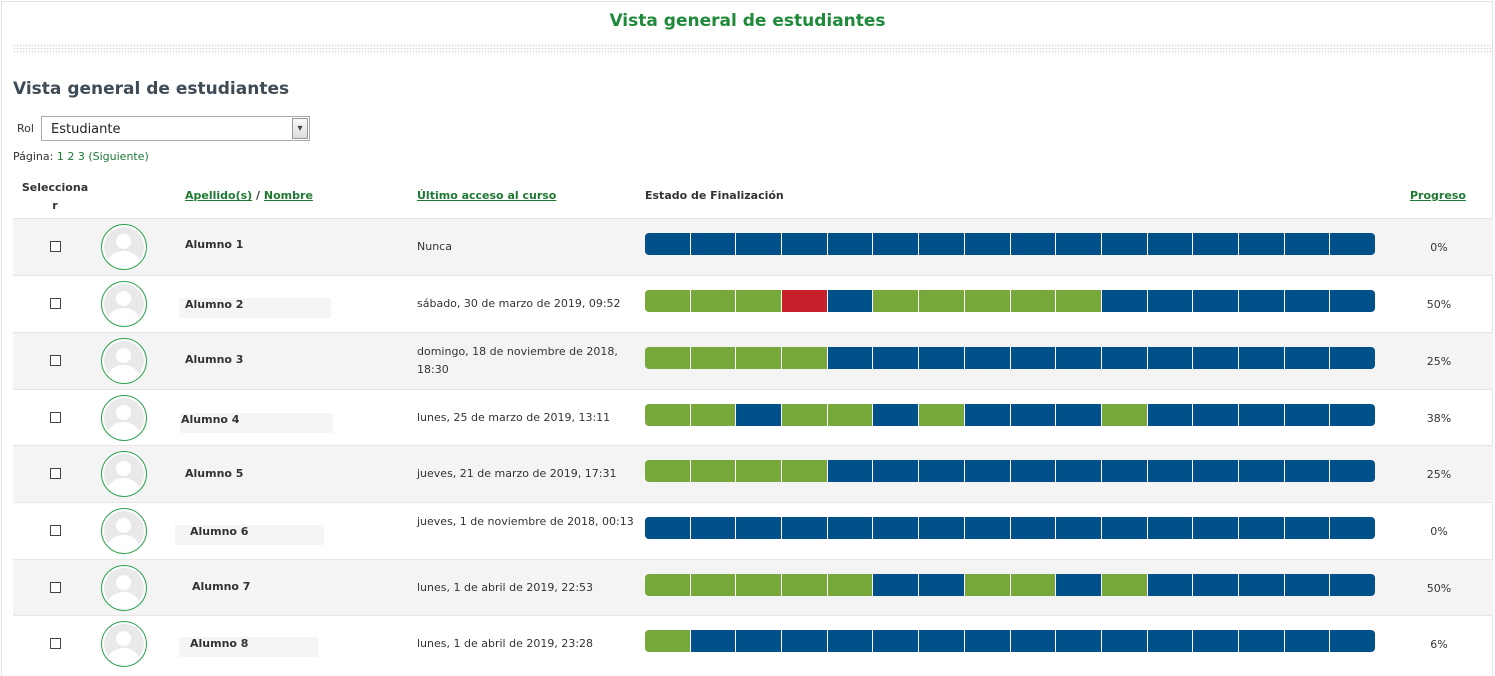 The height and width of the screenshot is (676, 1495). Describe the element at coordinates (219, 531) in the screenshot. I see `student-name: Alumno 6` at that location.